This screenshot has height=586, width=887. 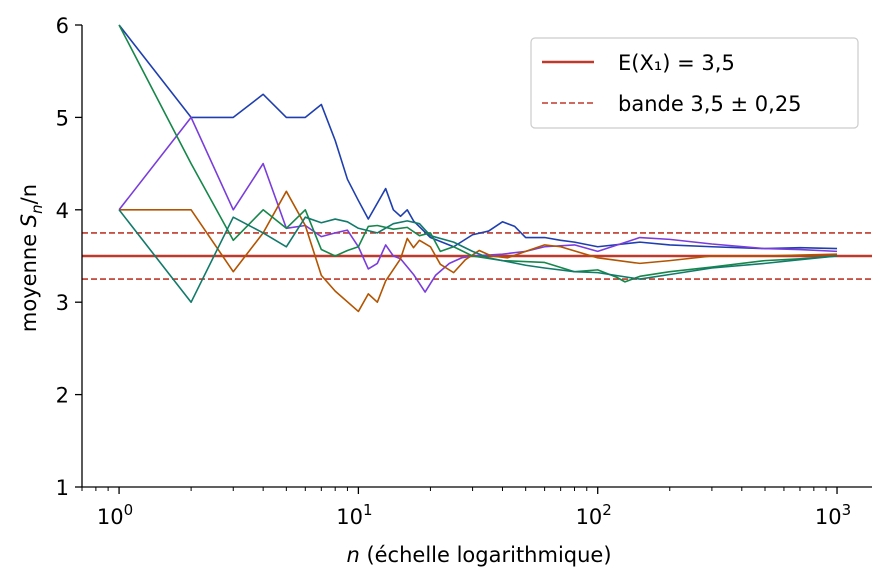 What do you see at coordinates (478, 555) in the screenshot?
I see `x-axis-label: n (échelle logarithmique)` at bounding box center [478, 555].